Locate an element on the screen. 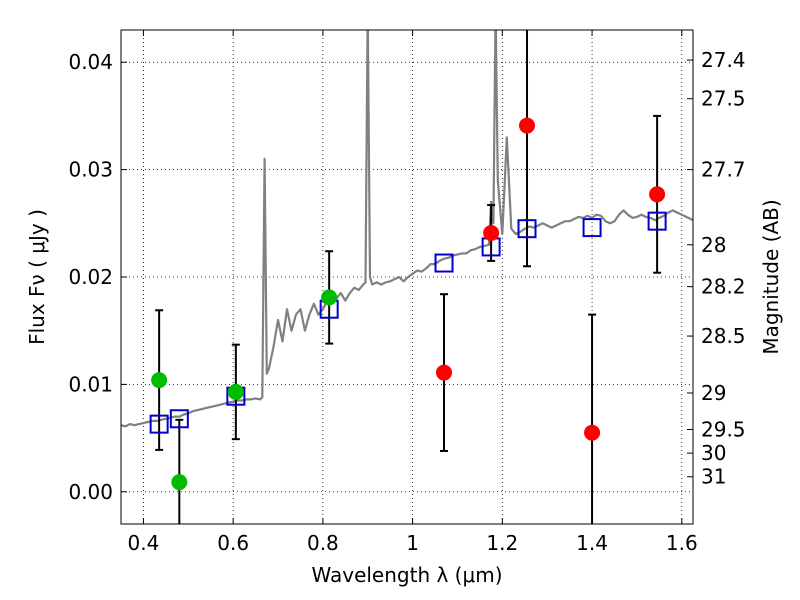 The height and width of the screenshot is (600, 800). x-axis-title: Wavelength λ (μm) is located at coordinates (406, 575).